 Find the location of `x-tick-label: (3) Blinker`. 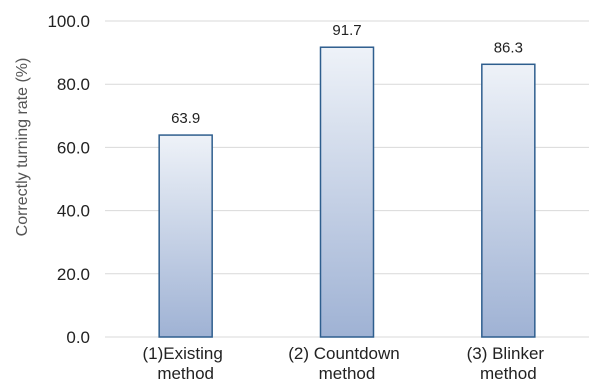

x-tick-label: (3) Blinker is located at coordinates (506, 353).